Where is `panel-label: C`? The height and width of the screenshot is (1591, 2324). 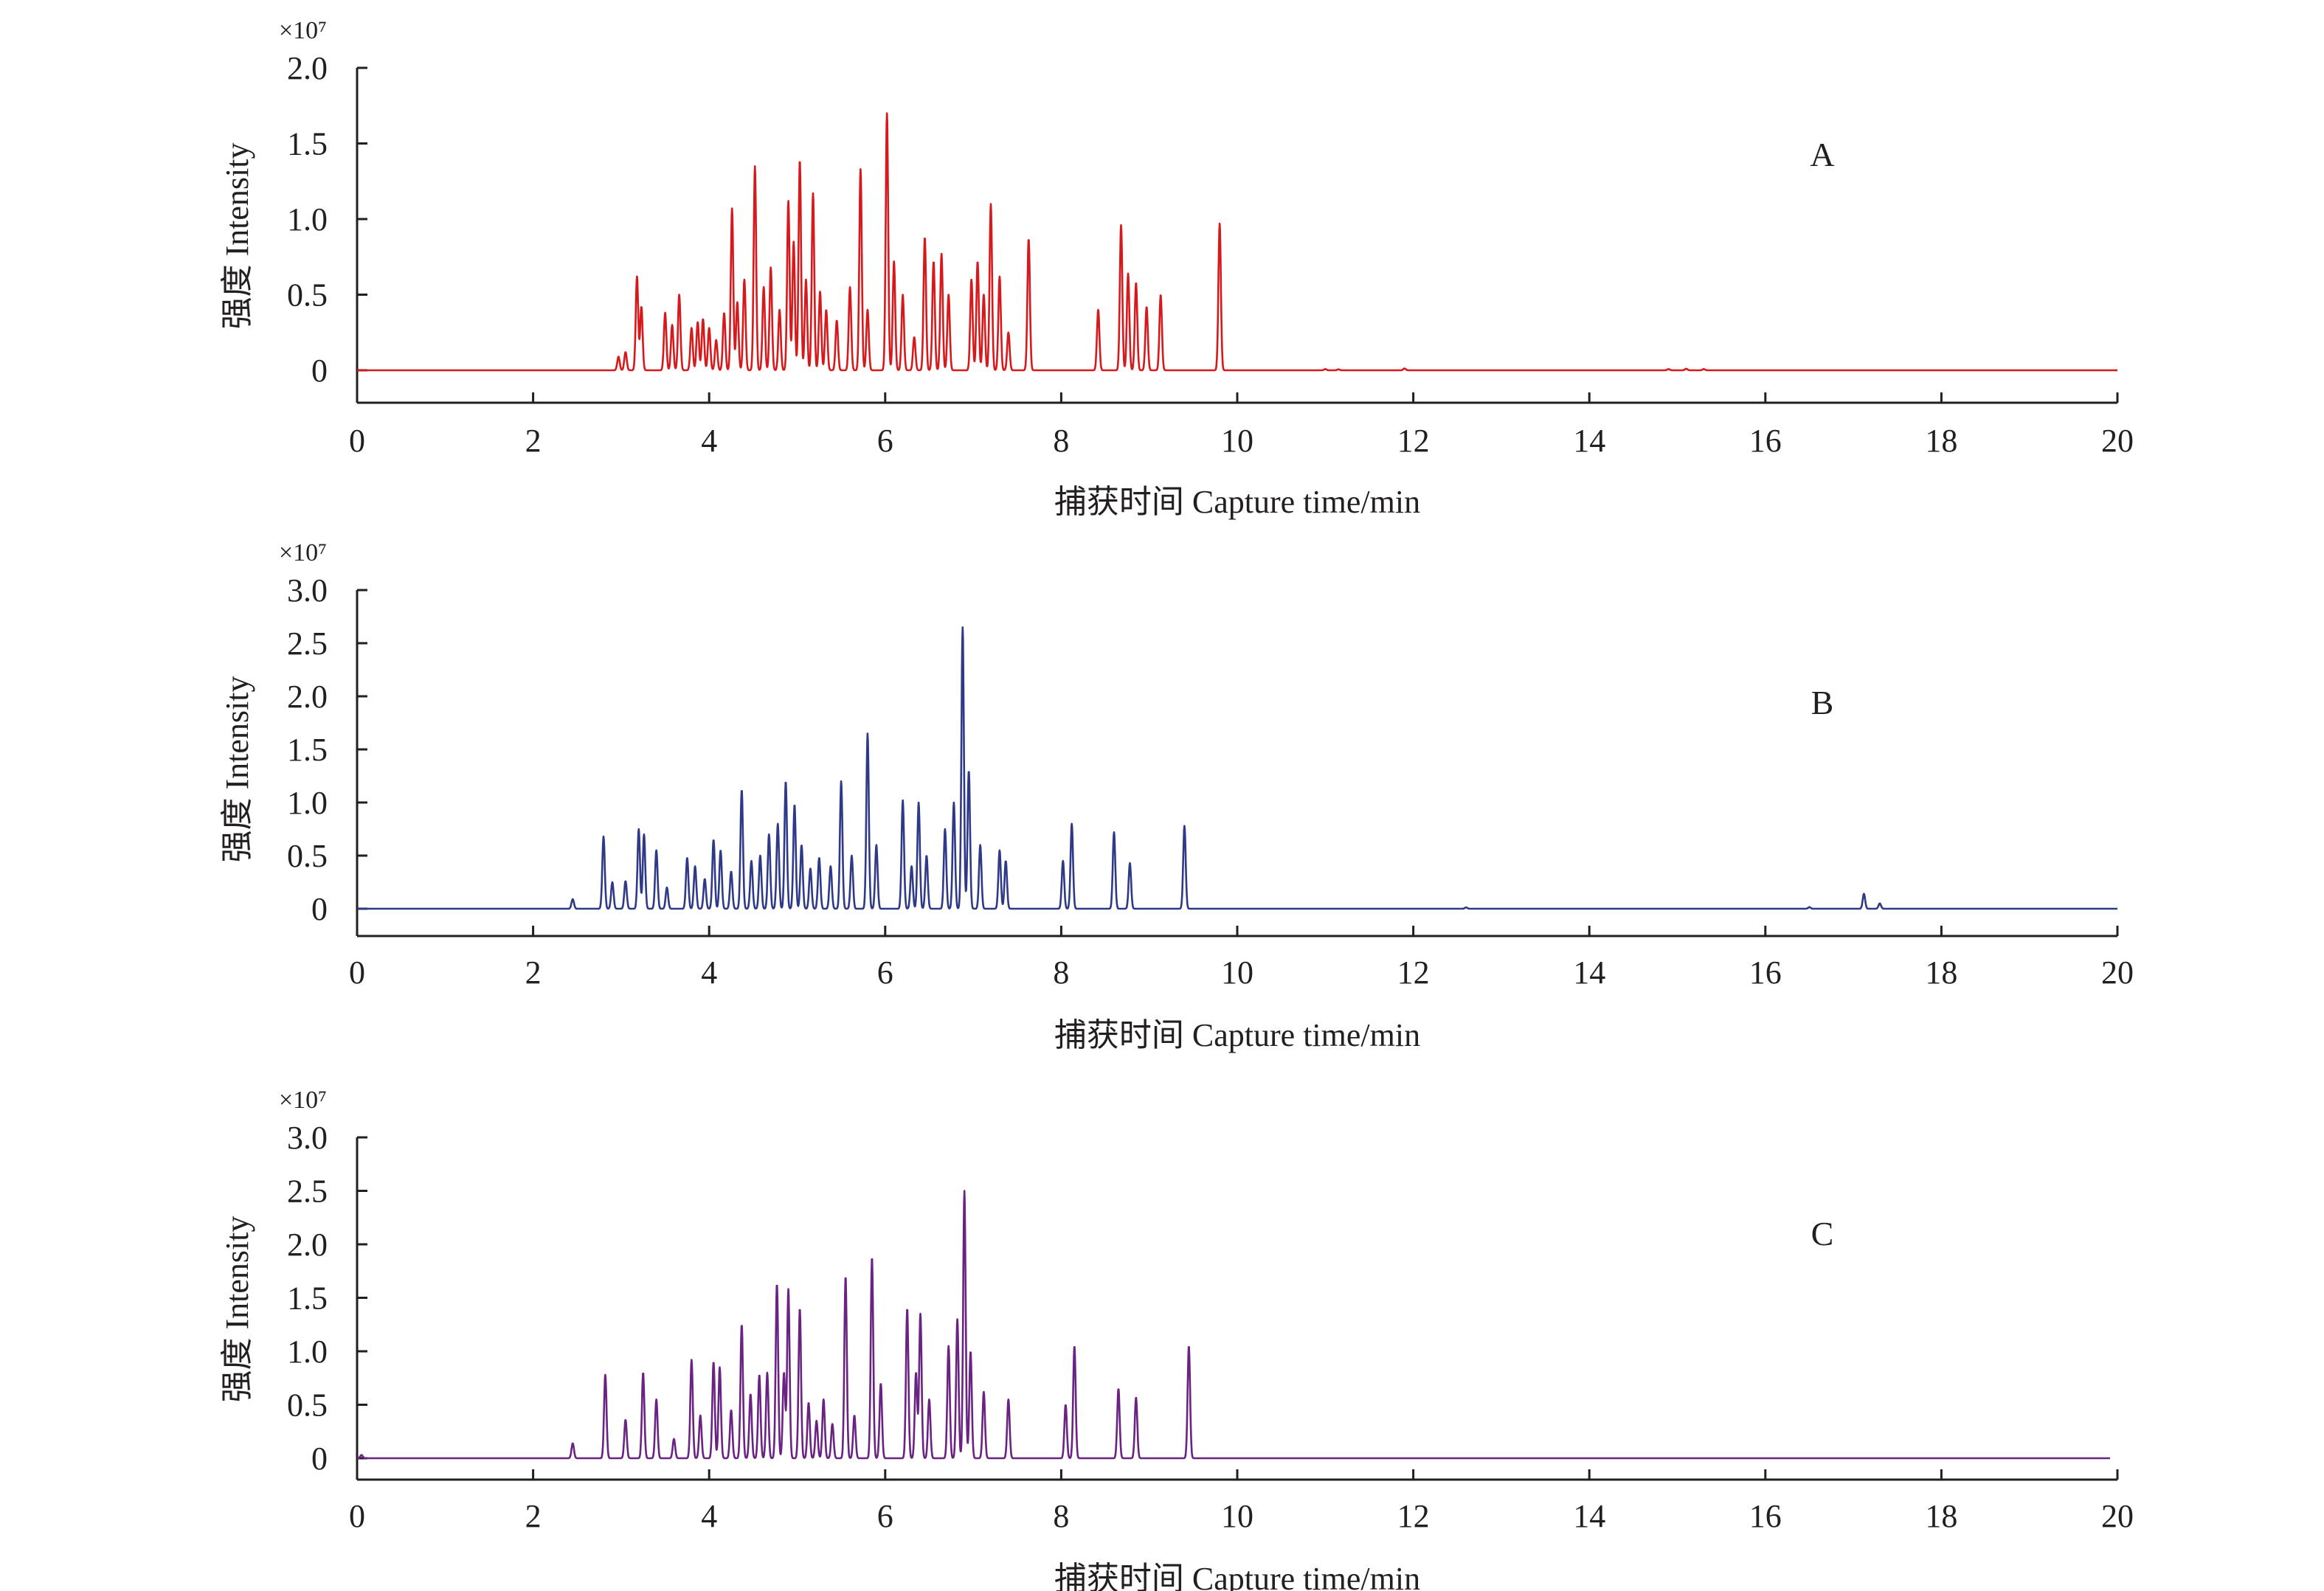 panel-label: C is located at coordinates (1822, 1233).